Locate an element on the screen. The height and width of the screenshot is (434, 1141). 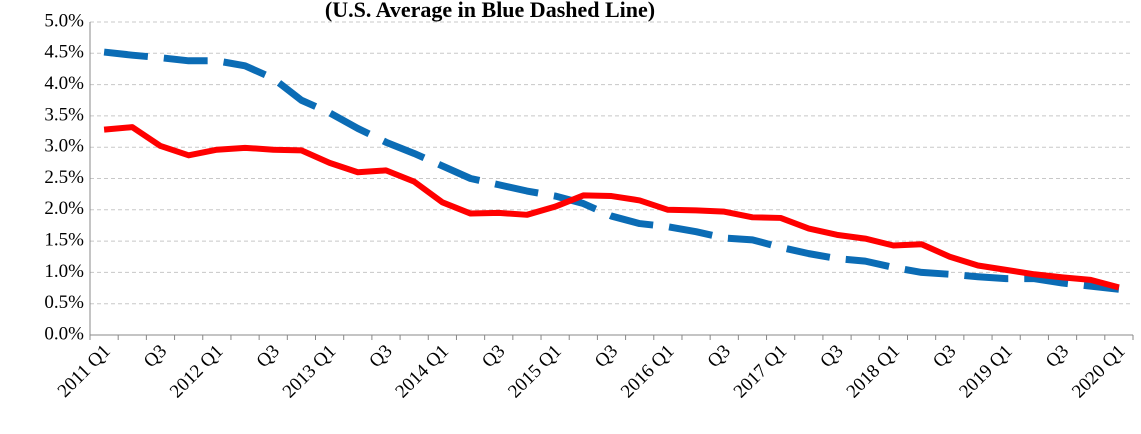
y-tick-label: 0.5% is located at coordinates (64, 302).